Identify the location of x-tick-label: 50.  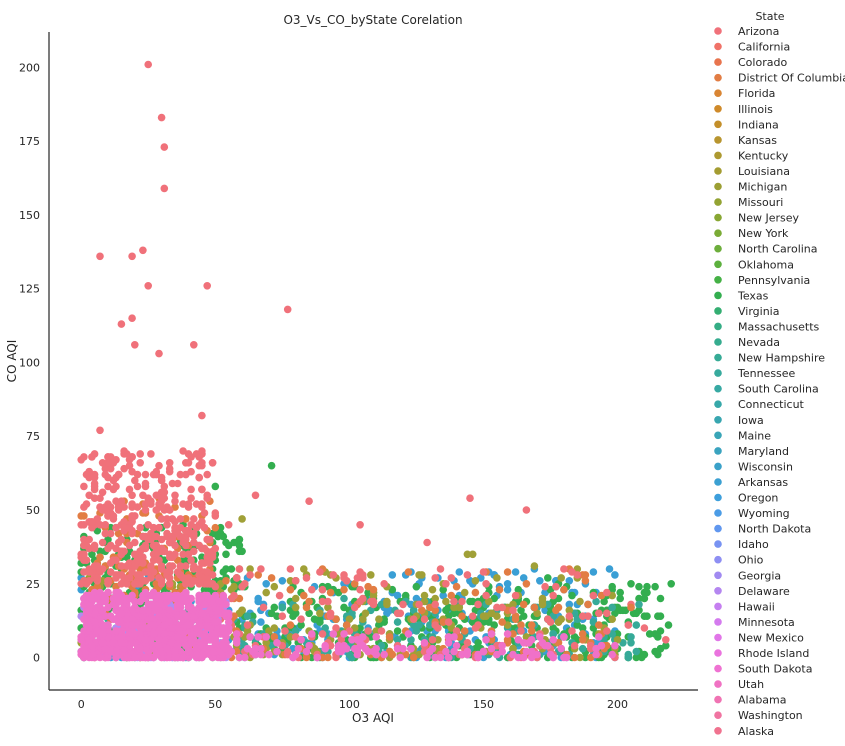
(215, 704).